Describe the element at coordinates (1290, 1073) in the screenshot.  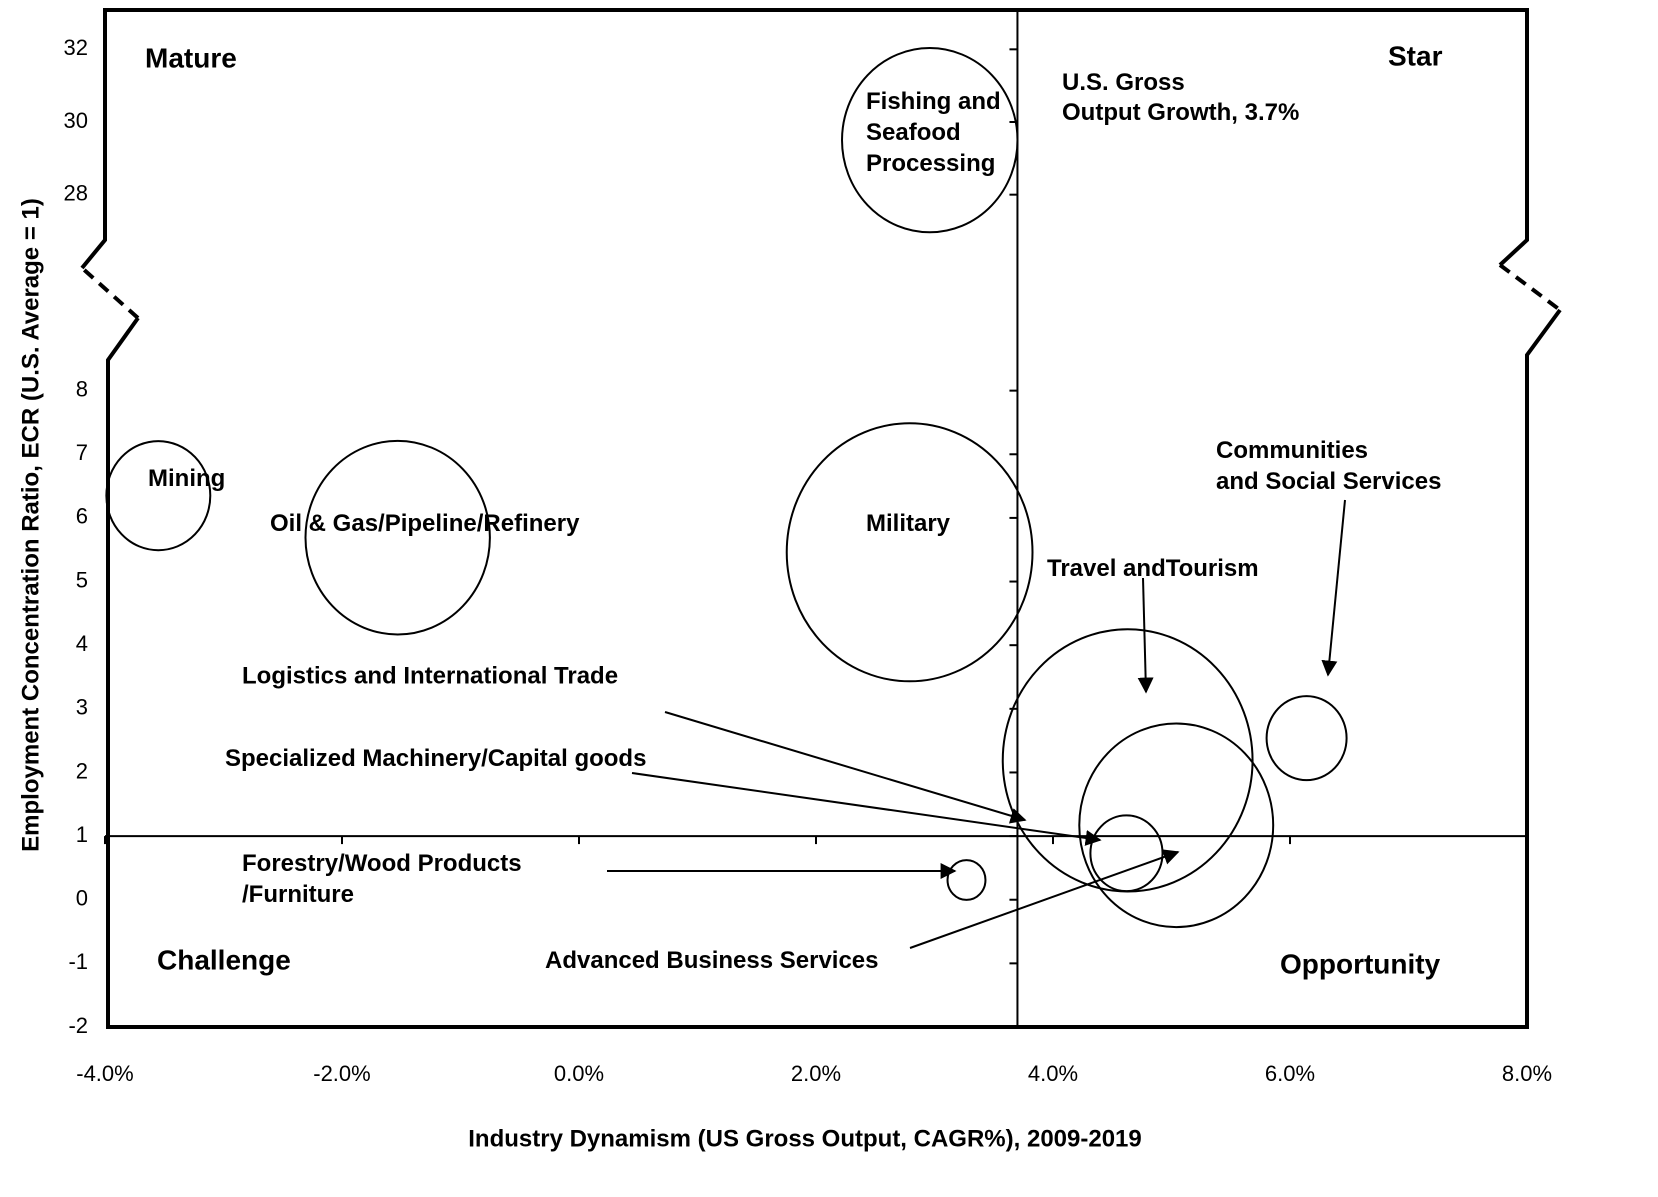
I see `x-tick-label: 6.0%` at that location.